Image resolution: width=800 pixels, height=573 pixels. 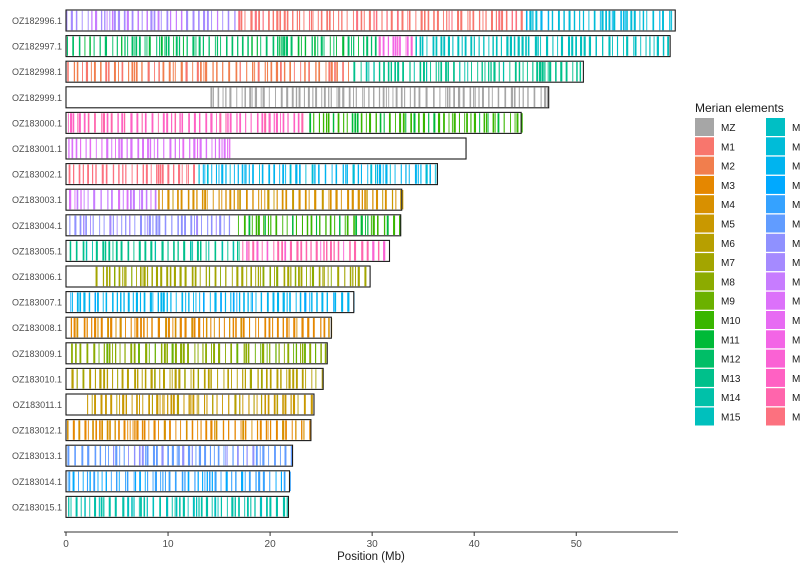 What do you see at coordinates (172, 327) in the screenshot?
I see `chromosome-row: OZ183008.1` at bounding box center [172, 327].